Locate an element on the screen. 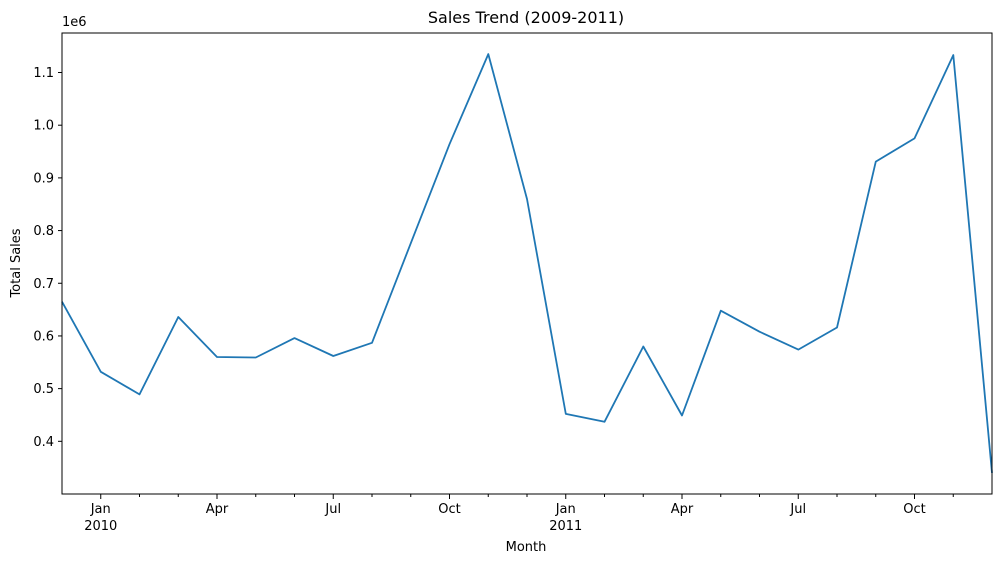  x-year-label: 2010 is located at coordinates (100, 526).